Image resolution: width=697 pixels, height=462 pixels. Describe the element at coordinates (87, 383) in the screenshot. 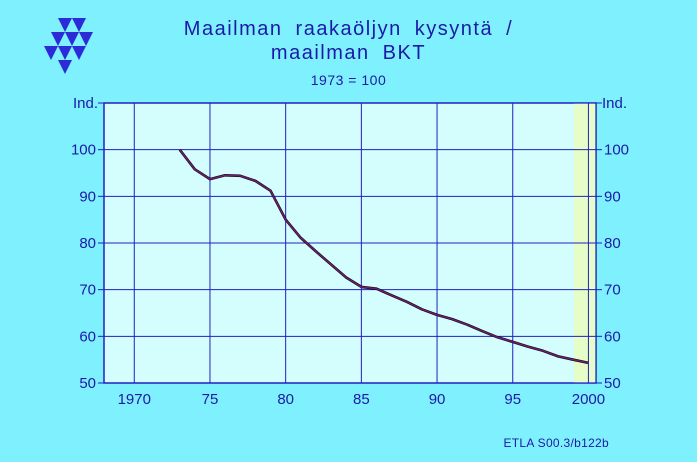

I see `y-tick-label-left: 50` at that location.